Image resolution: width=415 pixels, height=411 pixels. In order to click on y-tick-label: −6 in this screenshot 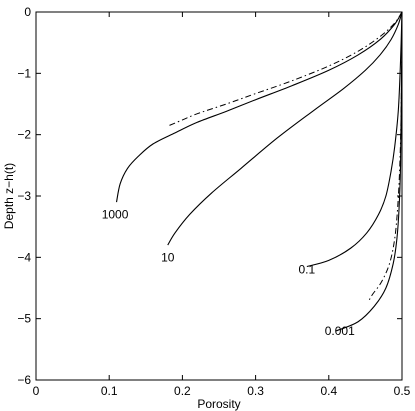, I will do `click(24, 380)`.